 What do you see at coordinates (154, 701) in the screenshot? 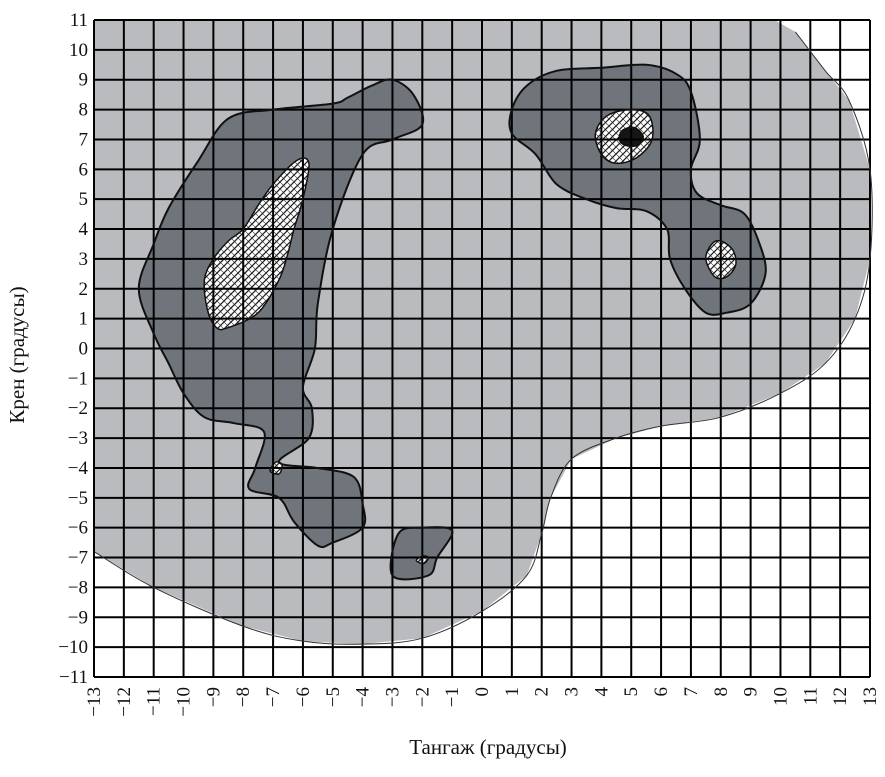
I see `x-tick-label: −11` at bounding box center [154, 701].